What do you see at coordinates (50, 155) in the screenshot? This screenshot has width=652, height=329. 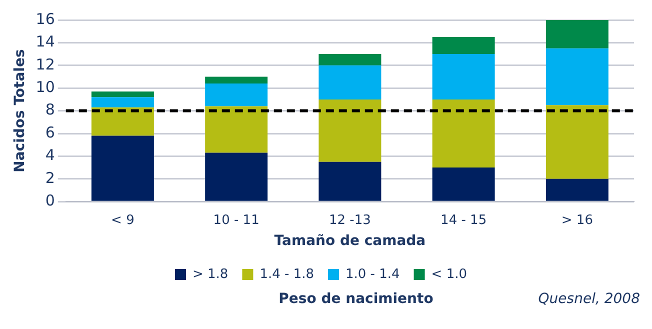 I see `y-tick-label: 4` at bounding box center [50, 155].